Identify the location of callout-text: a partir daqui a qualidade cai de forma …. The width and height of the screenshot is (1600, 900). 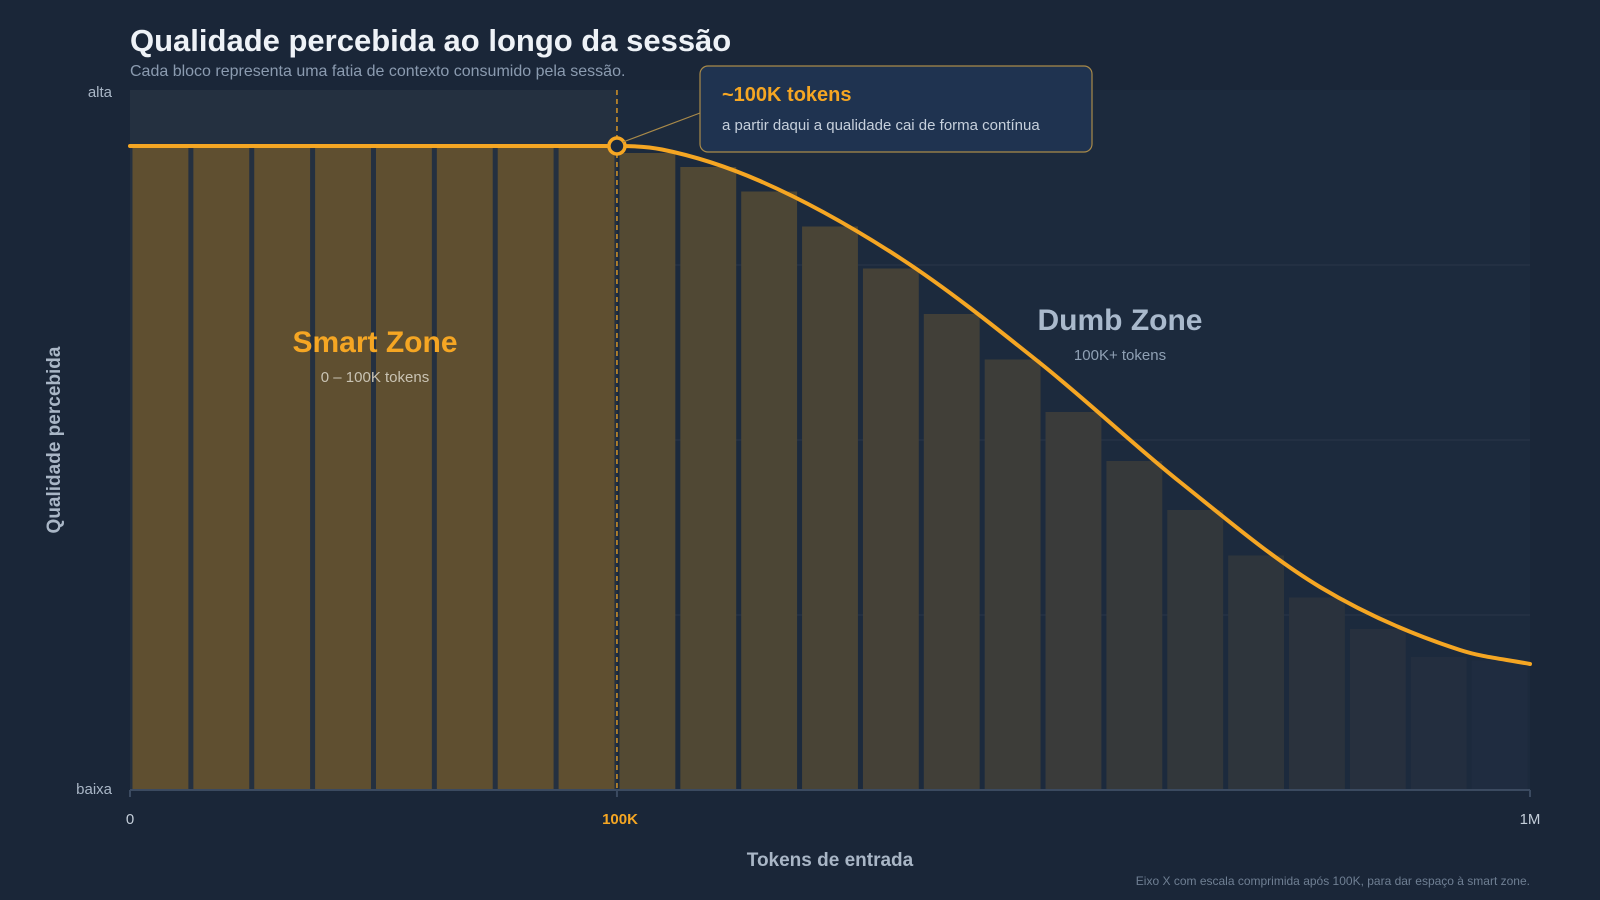
(881, 125).